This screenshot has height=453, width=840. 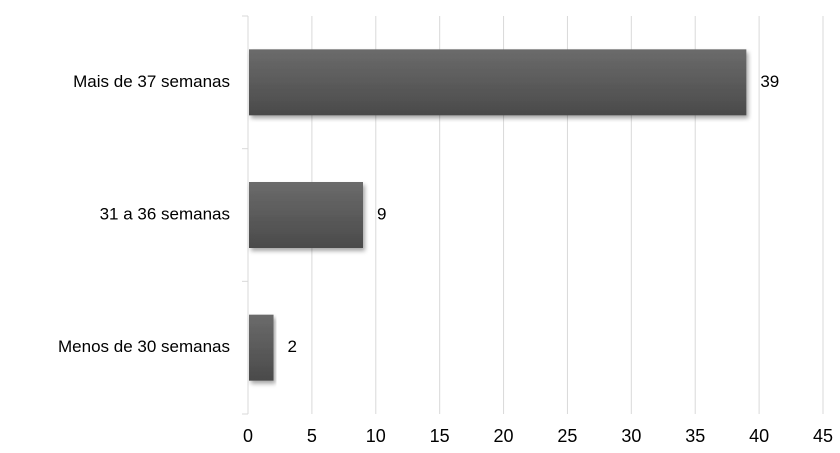 I want to click on data-label: 39, so click(x=769, y=81).